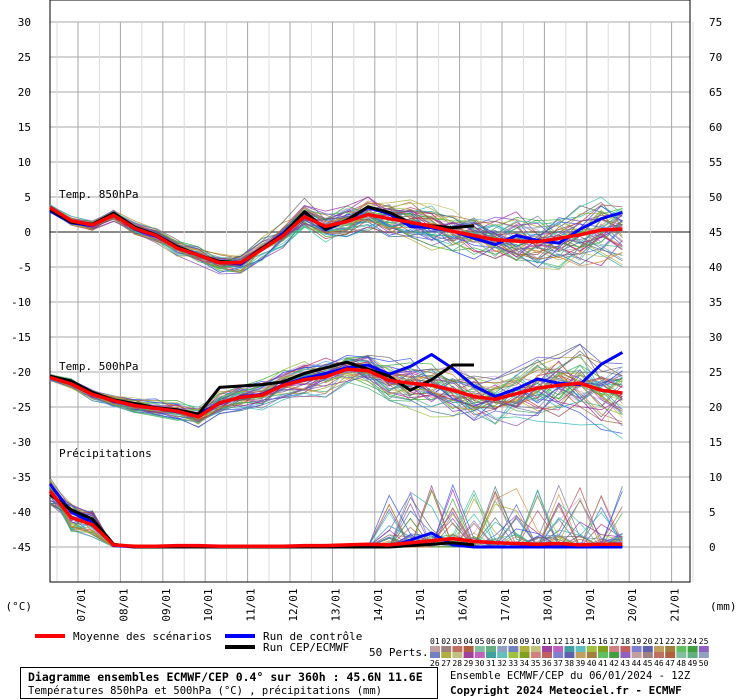 The height and width of the screenshot is (700, 740). I want to click on legend-run-label: Run CEP/ECMWF, so click(306, 647).